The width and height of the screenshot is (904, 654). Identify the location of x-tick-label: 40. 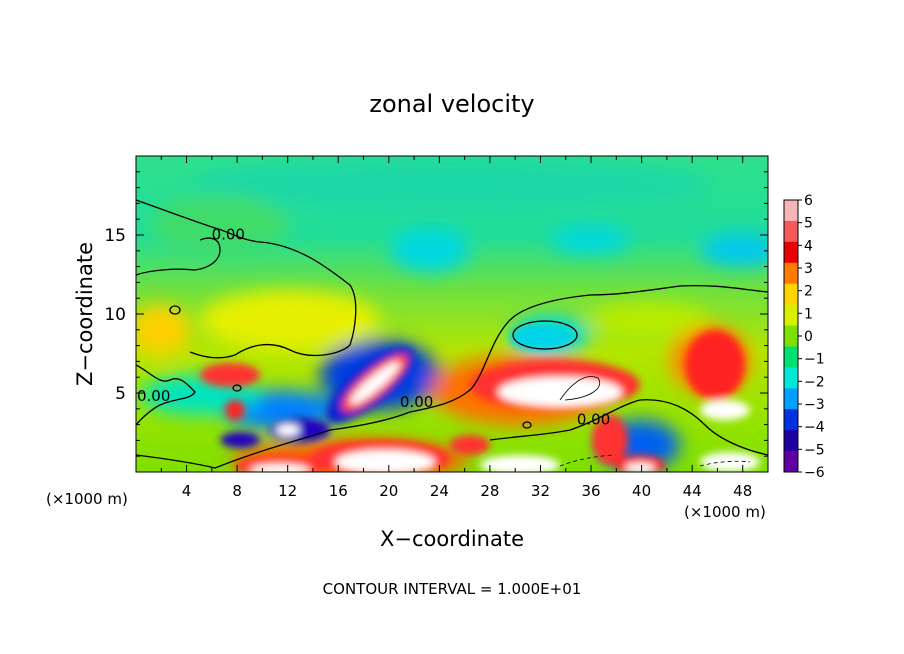
(641, 491).